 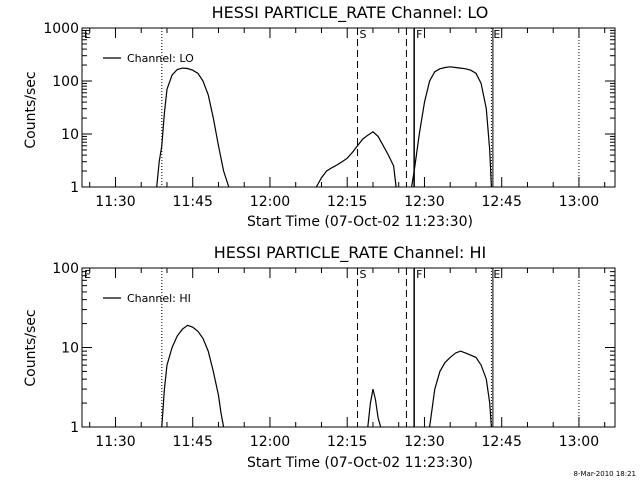 I want to click on y-axis-label-hi: Counts/sec, so click(x=31, y=347).